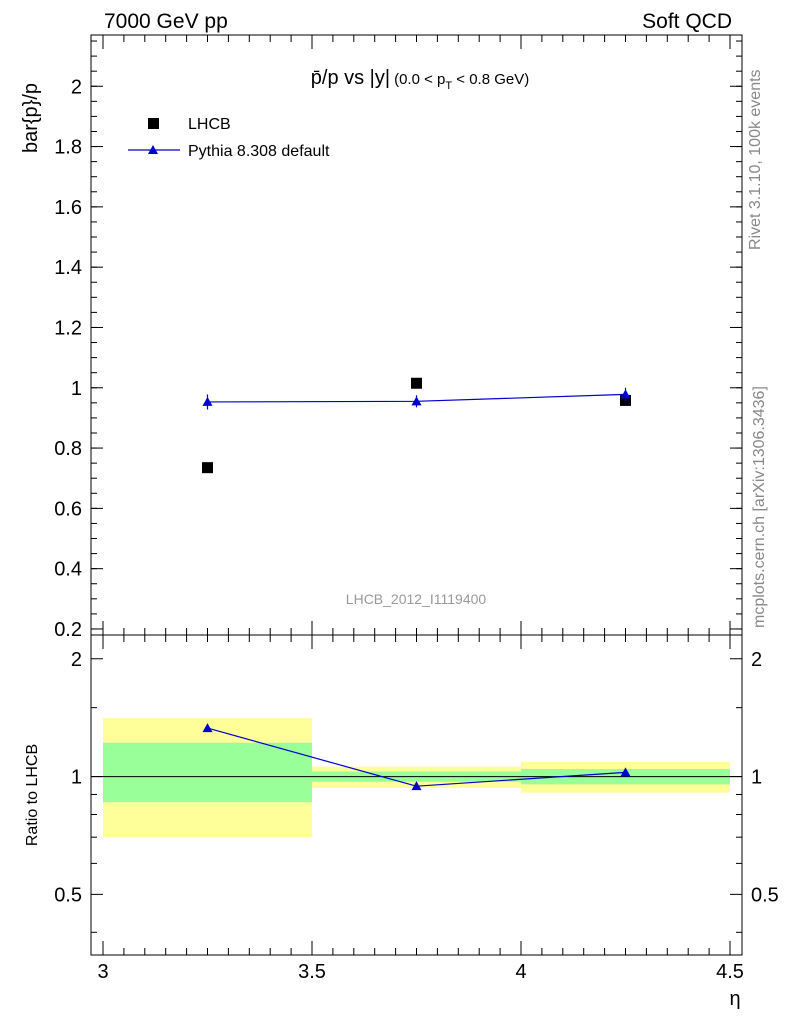 This screenshot has width=786, height=1024. Describe the element at coordinates (730, 972) in the screenshot. I see `x-tick-label: 4.5` at that location.